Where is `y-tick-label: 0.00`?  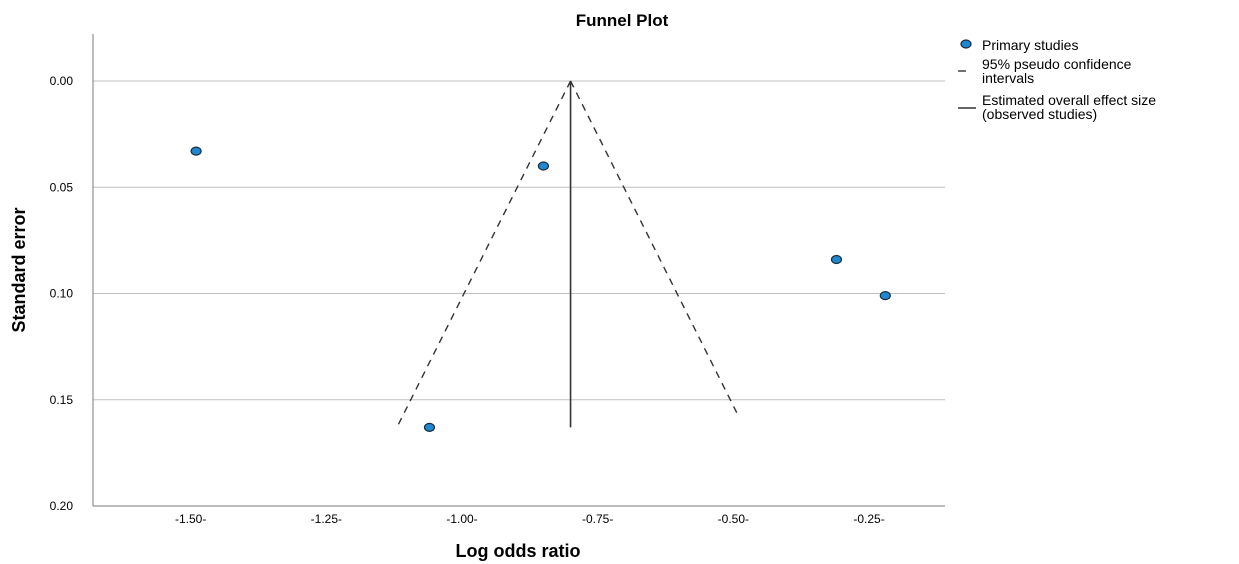
y-tick-label: 0.00 is located at coordinates (62, 81).